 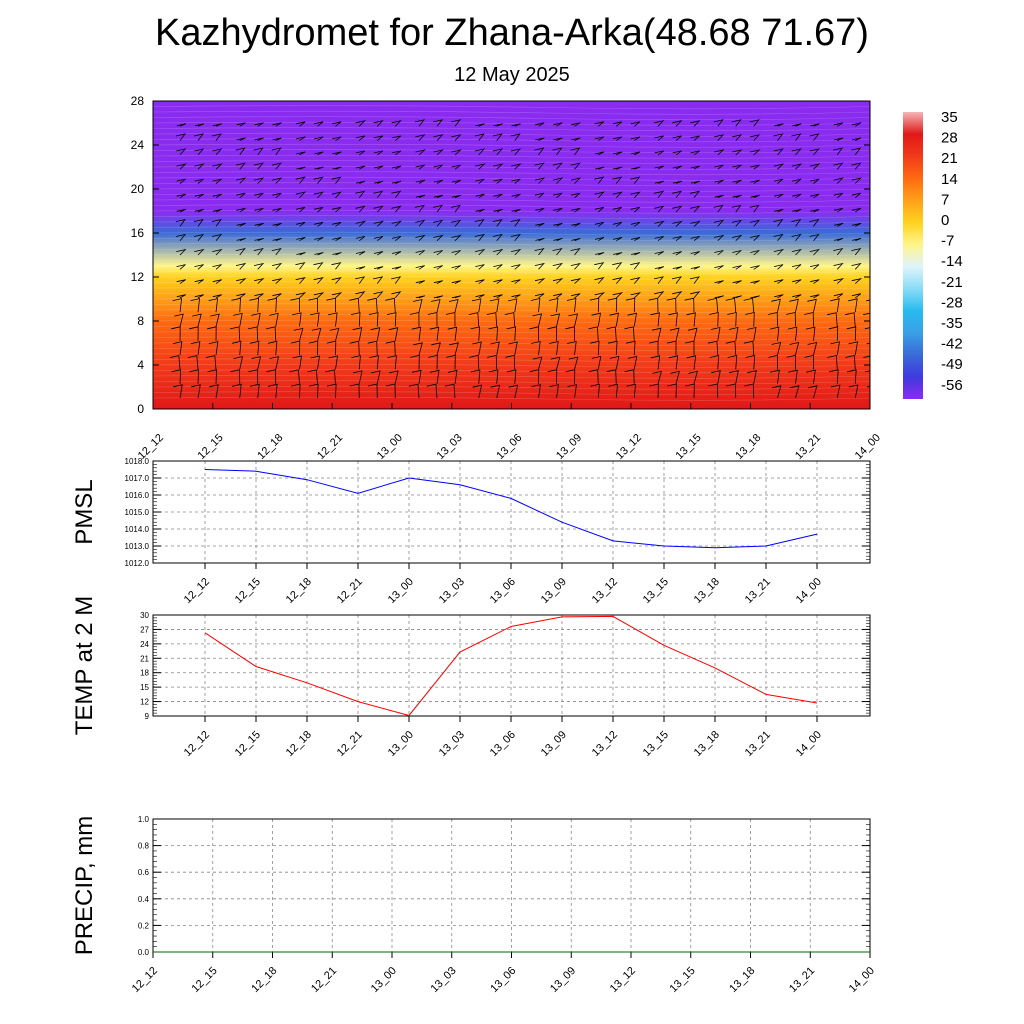 I want to click on y-axis-label: TEMP at 2 M, so click(x=84, y=666).